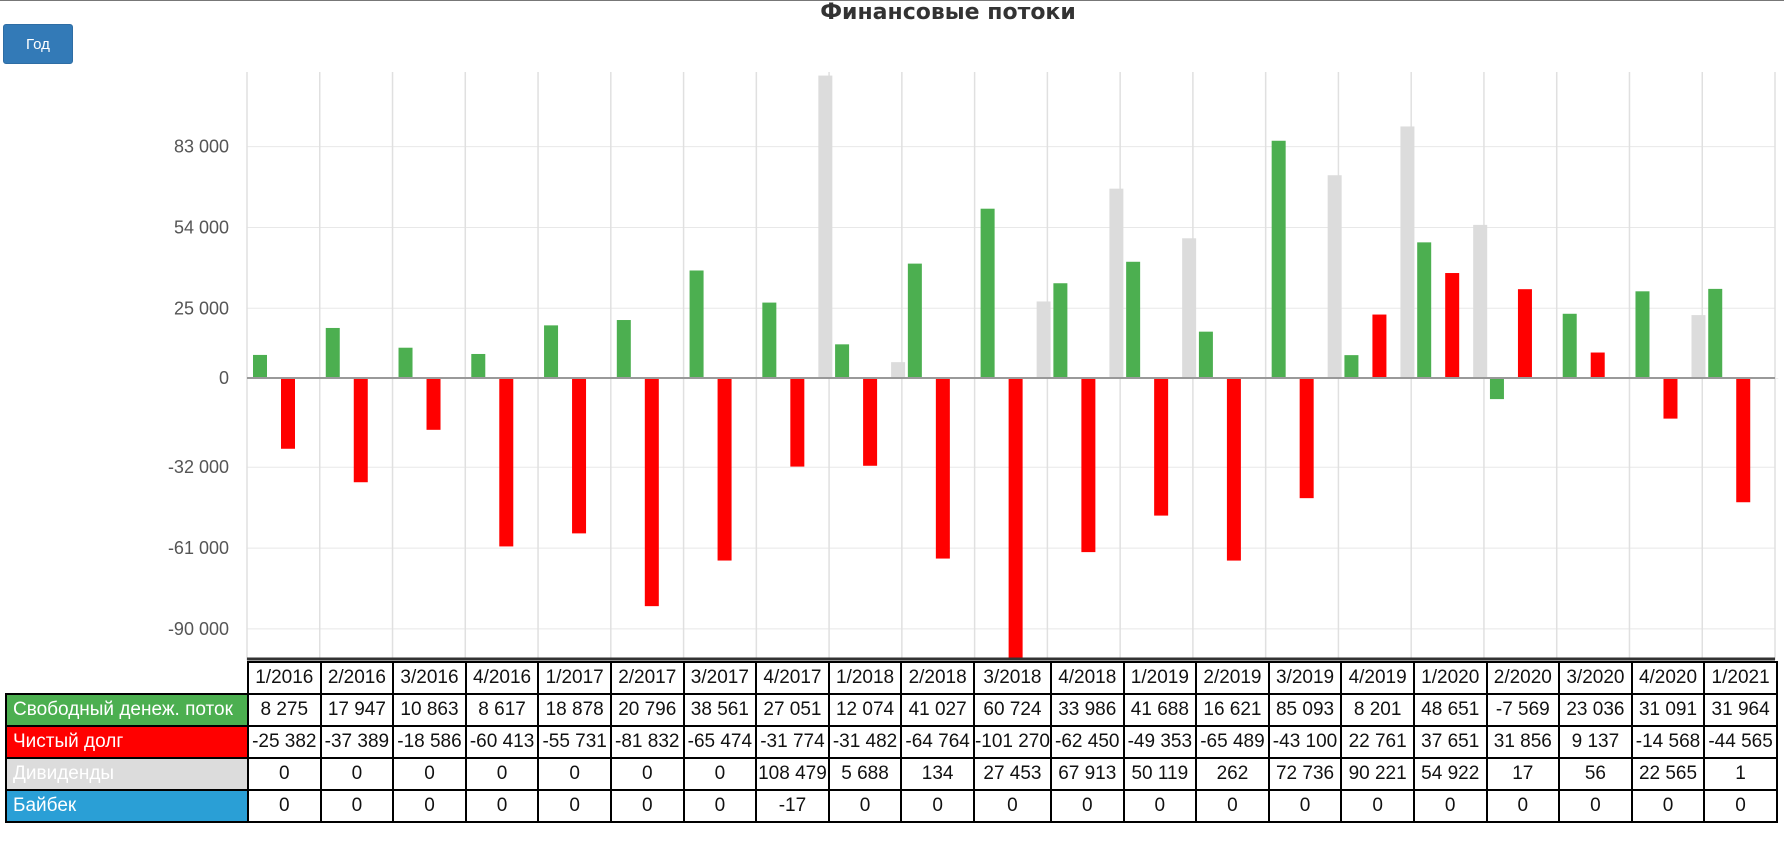  What do you see at coordinates (127, 678) in the screenshot?
I see `table-corner` at bounding box center [127, 678].